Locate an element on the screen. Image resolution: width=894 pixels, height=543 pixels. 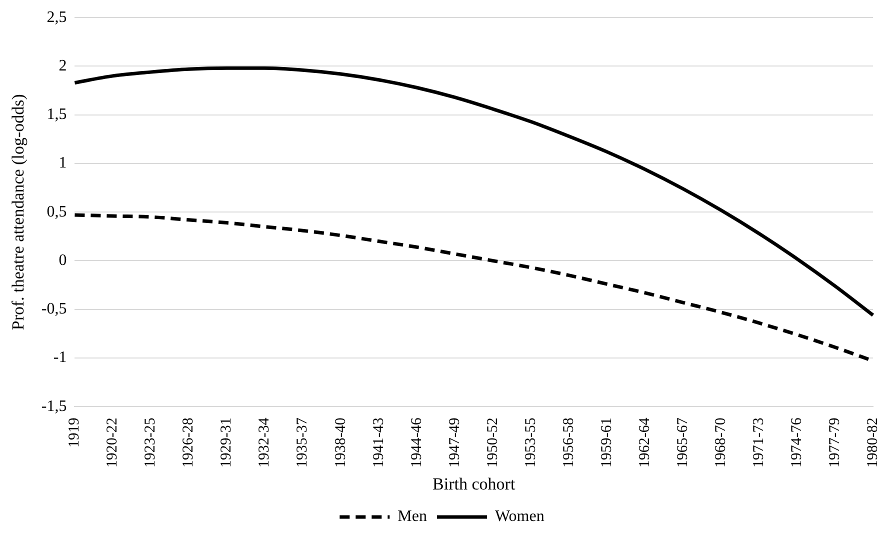
x-tick-label: 1974-76 is located at coordinates (796, 442).